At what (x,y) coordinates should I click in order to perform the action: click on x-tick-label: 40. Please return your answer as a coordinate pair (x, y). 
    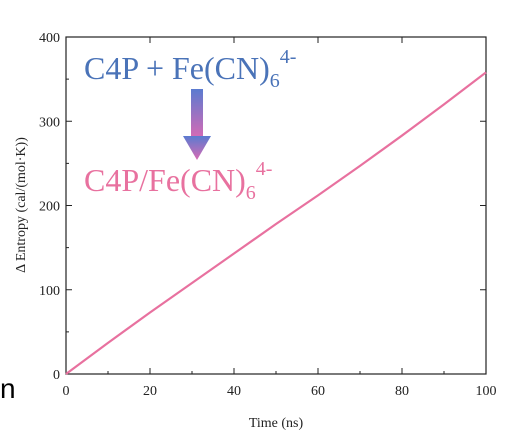
    Looking at the image, I should click on (234, 391).